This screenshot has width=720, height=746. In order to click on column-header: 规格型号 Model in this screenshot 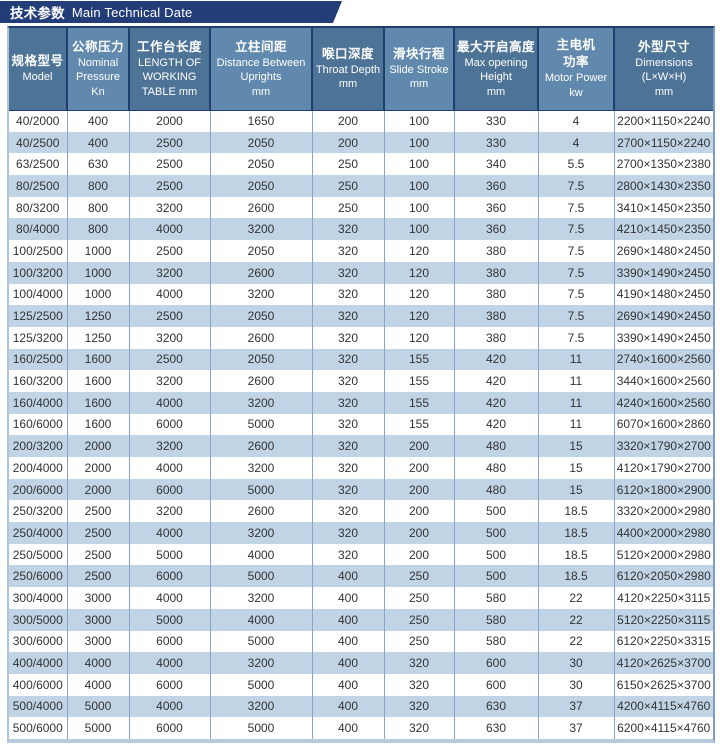, I will do `click(38, 69)`.